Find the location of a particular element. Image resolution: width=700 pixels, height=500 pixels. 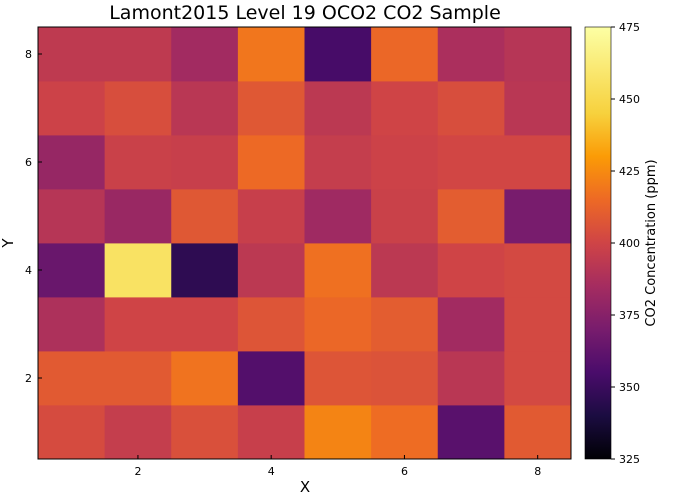

y-tick-label: 8 is located at coordinates (28, 54).